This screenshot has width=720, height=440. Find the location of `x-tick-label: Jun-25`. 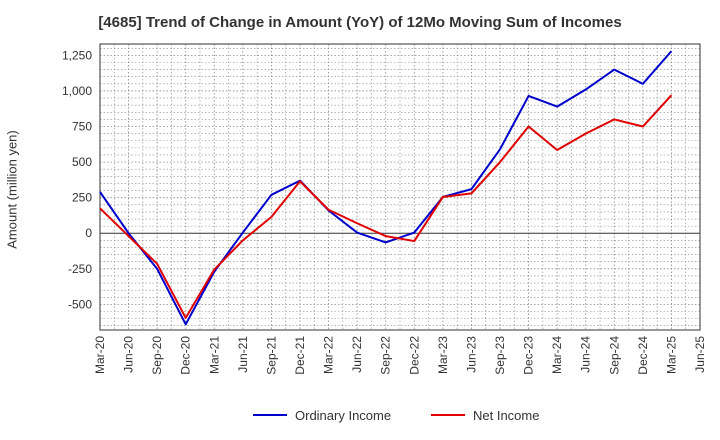

x-tick-label: Jun-25 is located at coordinates (700, 354).